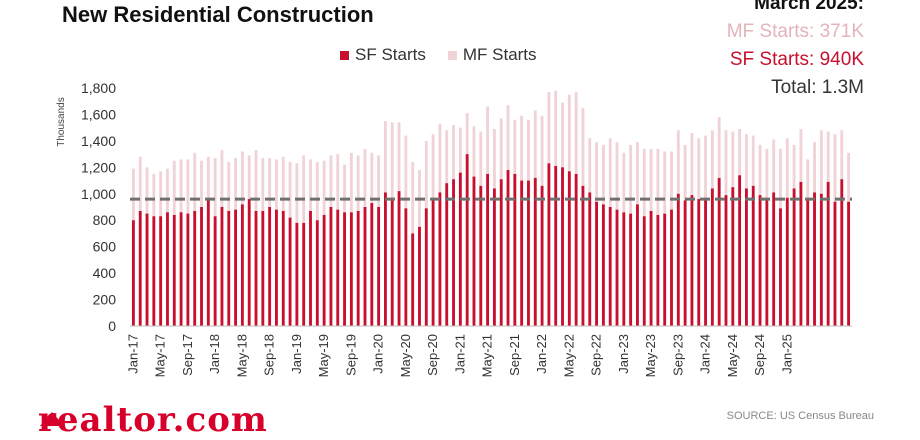  Describe the element at coordinates (344, 55) in the screenshot. I see `legend-swatch-sf` at that location.